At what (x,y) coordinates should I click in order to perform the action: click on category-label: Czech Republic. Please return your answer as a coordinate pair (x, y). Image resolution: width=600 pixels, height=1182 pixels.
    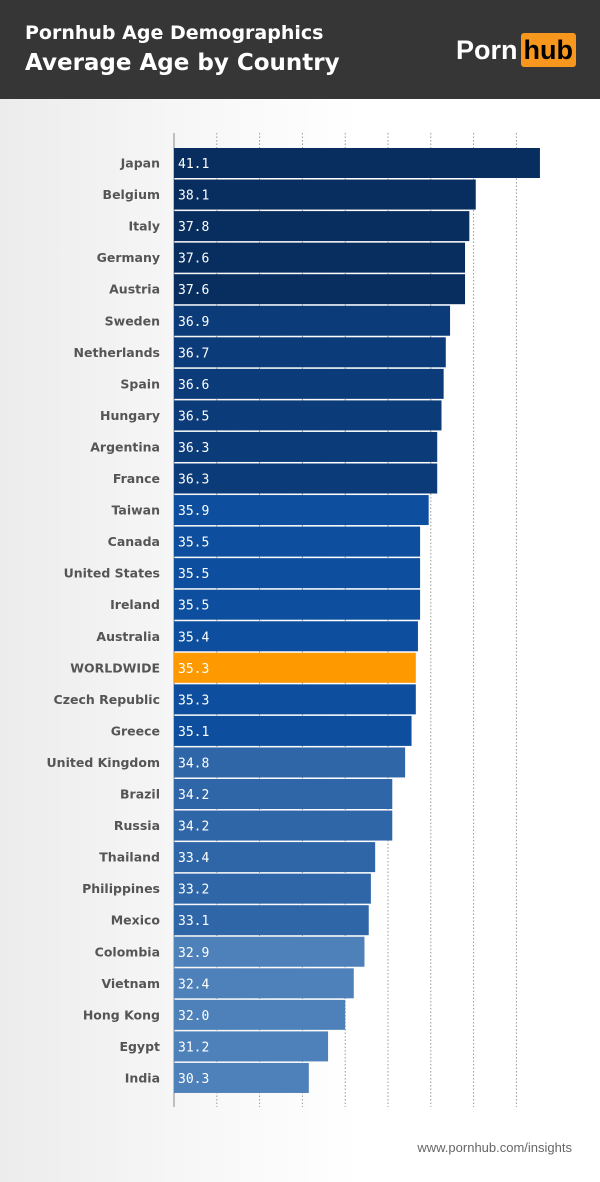
    Looking at the image, I should click on (107, 699).